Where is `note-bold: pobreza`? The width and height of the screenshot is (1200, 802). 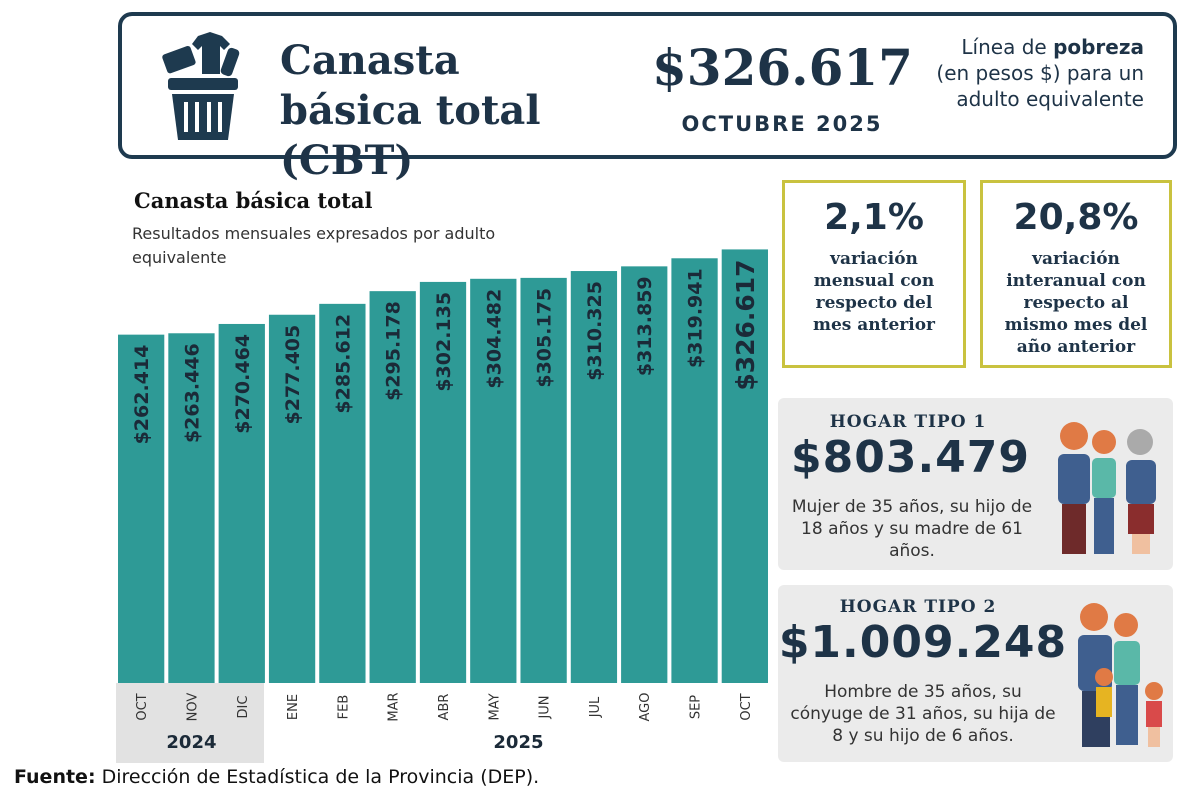 note-bold: pobreza is located at coordinates (1098, 47).